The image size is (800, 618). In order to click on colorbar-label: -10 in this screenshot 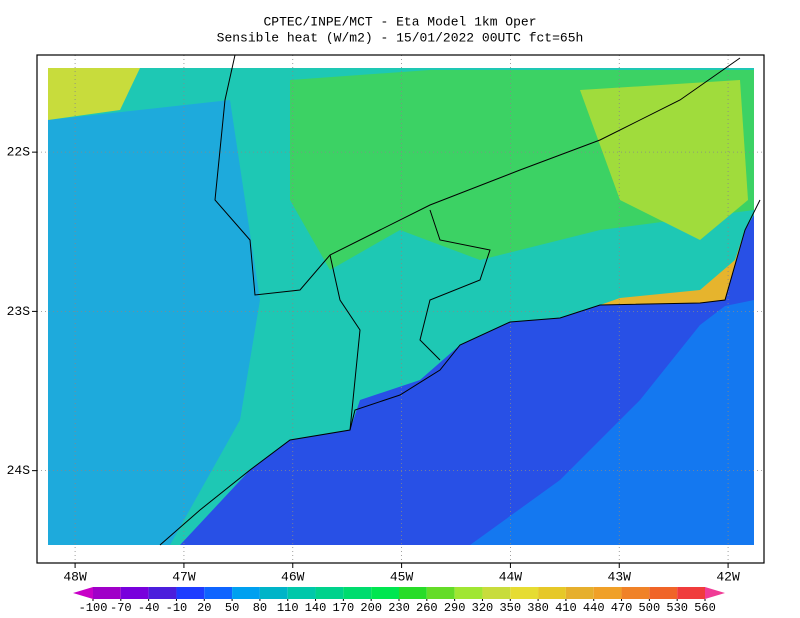, I will do `click(177, 608)`.